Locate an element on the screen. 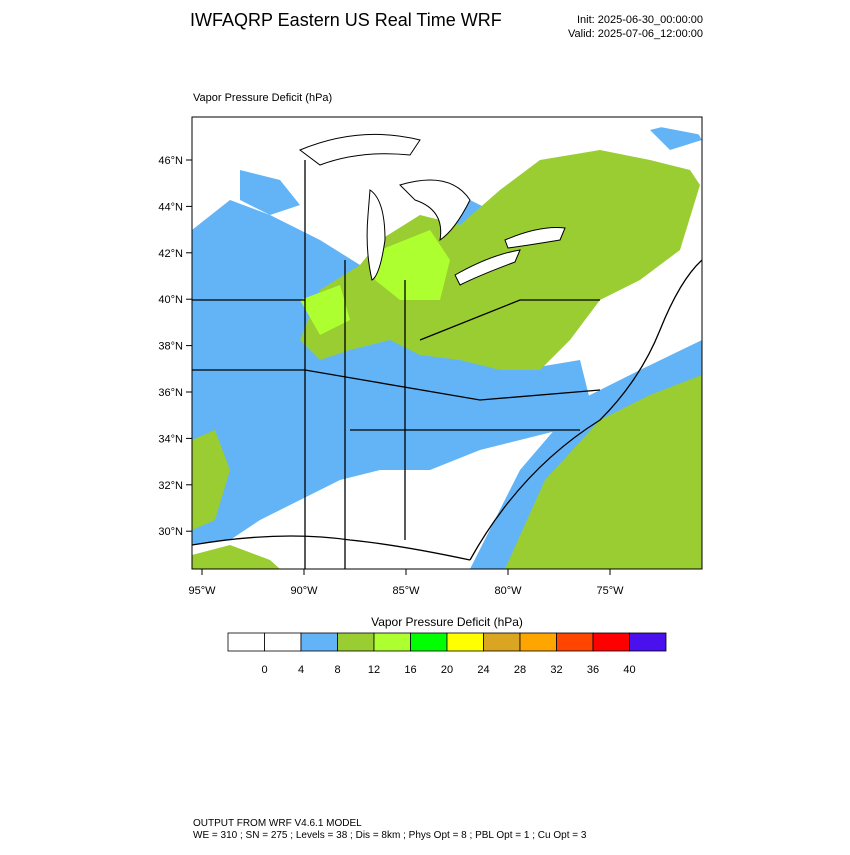 Image resolution: width=850 pixels, height=855 pixels. colorbar-tick-label: 24 is located at coordinates (483, 670).